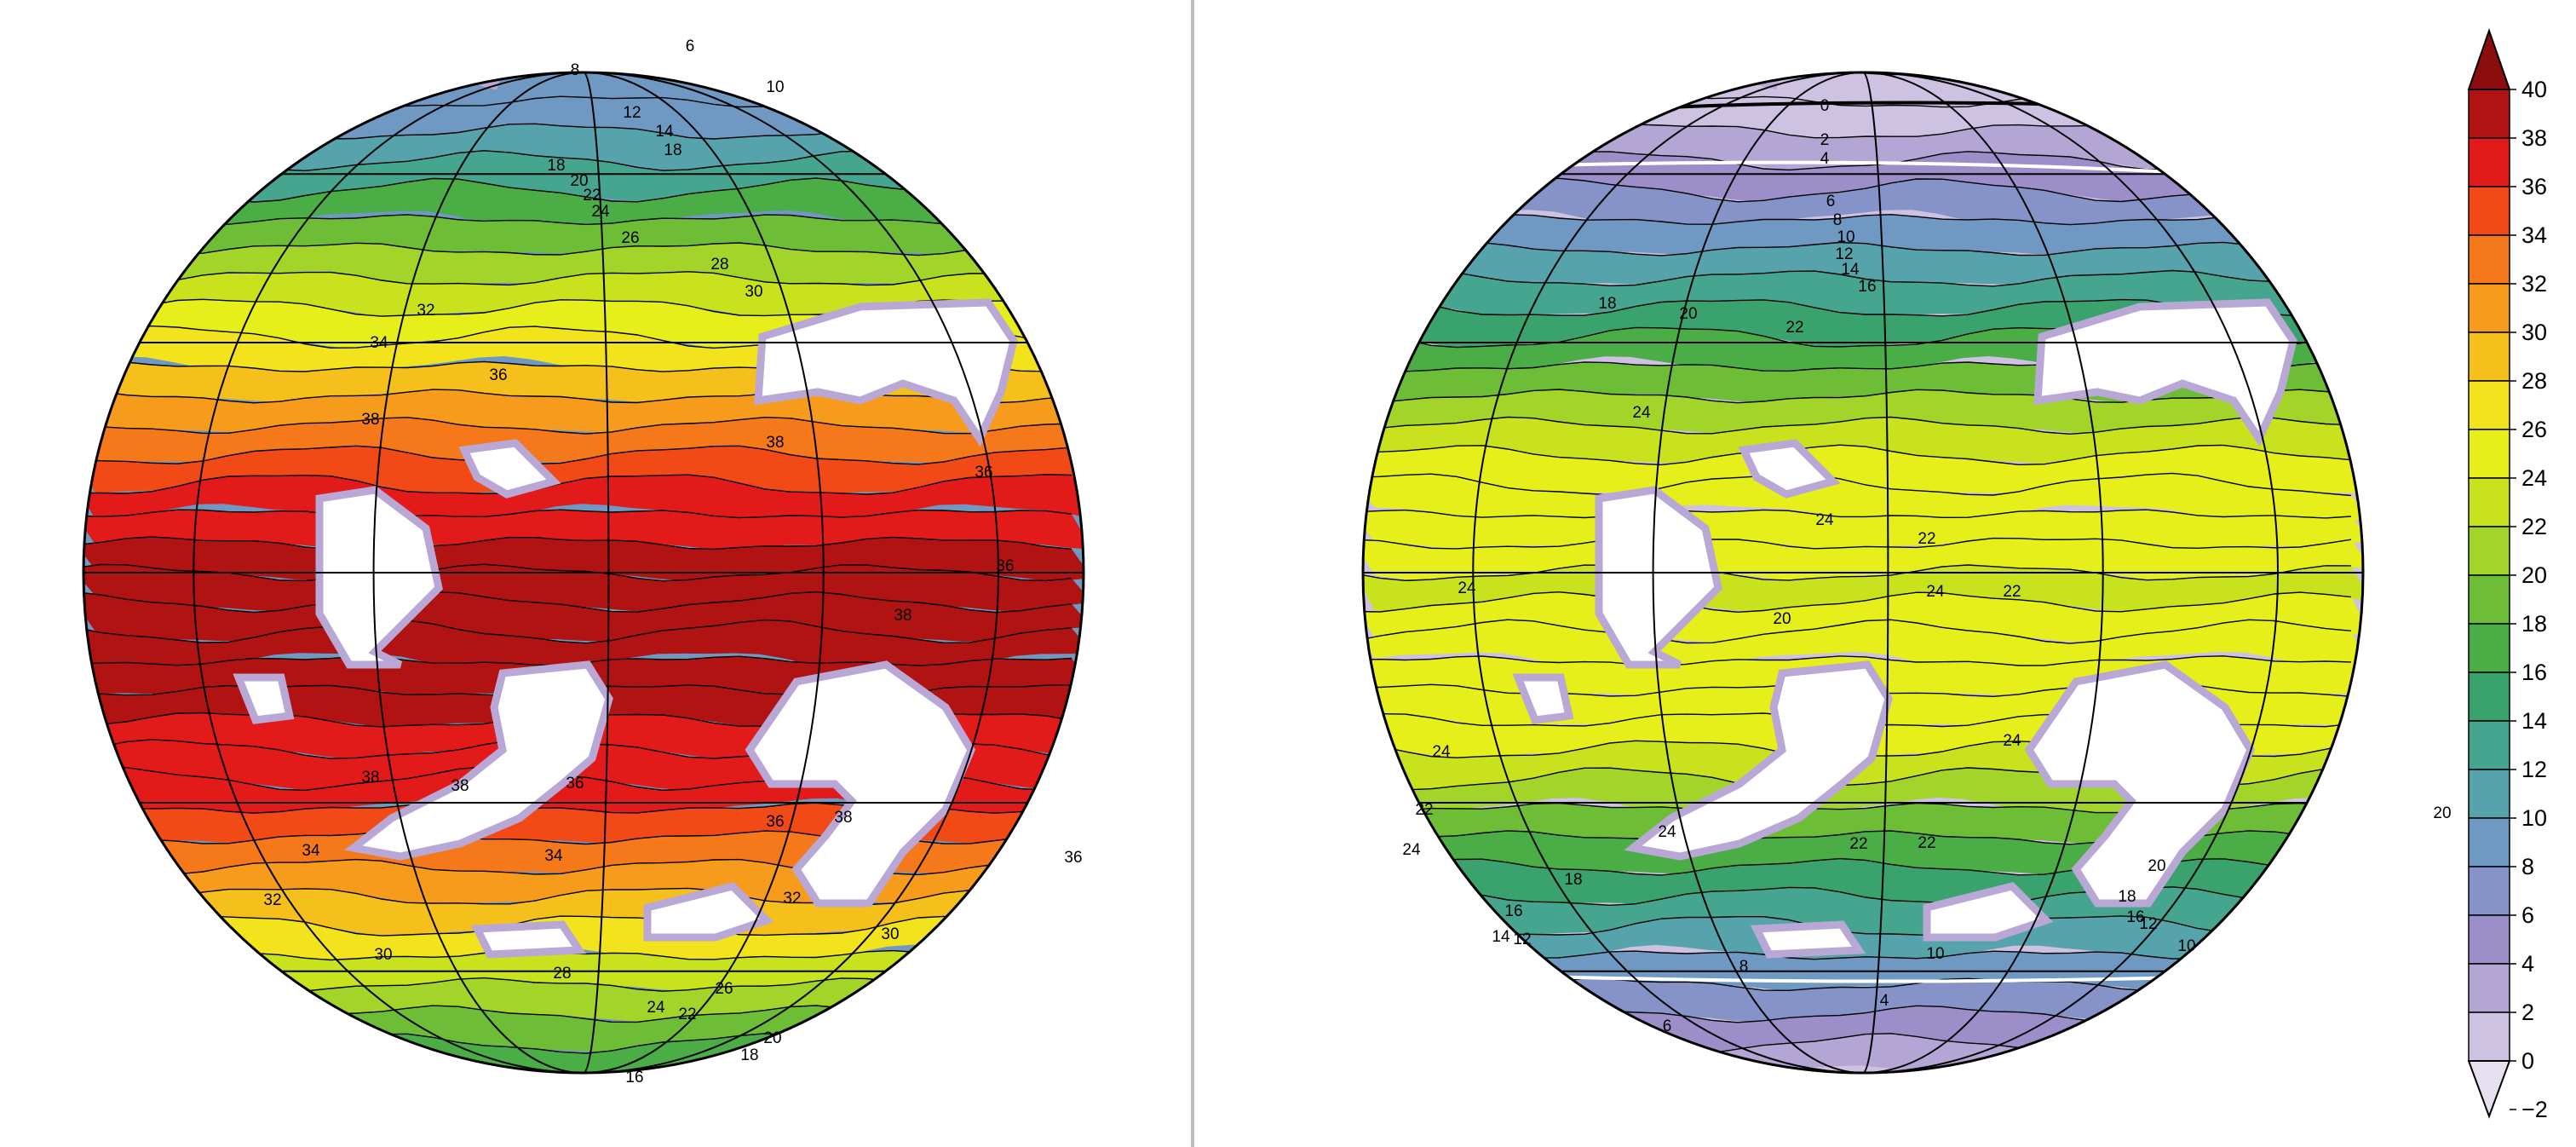  What do you see at coordinates (2534, 624) in the screenshot?
I see `colorbar-tick-label: 18` at bounding box center [2534, 624].